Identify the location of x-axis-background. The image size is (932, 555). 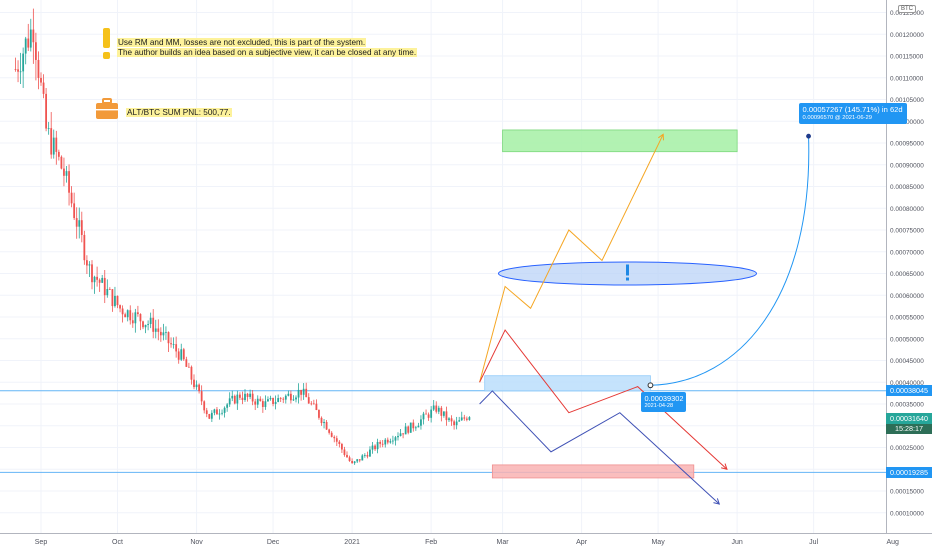
(466, 541).